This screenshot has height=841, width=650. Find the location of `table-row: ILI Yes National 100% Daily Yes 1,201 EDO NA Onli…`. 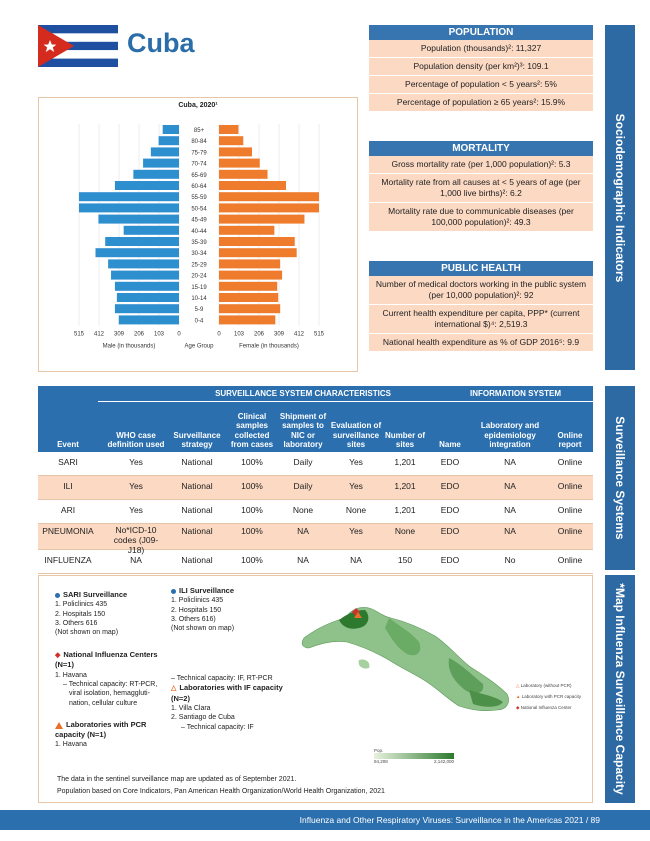

table-row: ILI Yes National 100% Daily Yes 1,201 EDO NA Onli… is located at coordinates (315, 488).